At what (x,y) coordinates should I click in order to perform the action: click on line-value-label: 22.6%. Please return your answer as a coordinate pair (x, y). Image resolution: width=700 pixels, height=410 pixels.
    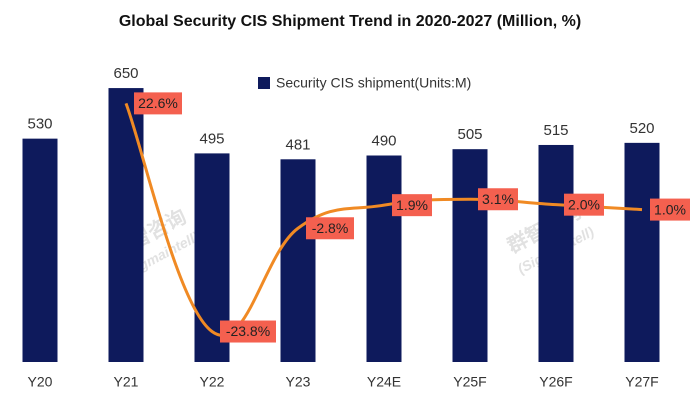
    Looking at the image, I should click on (158, 103).